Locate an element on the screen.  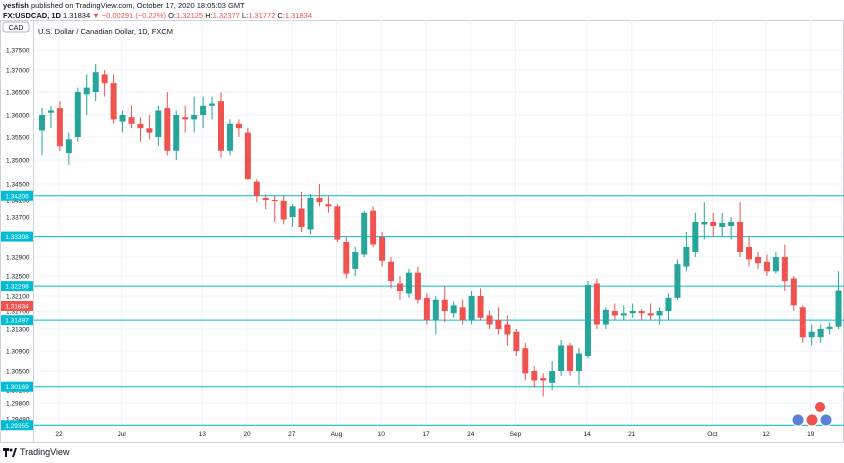
chart-title: U.S. Dollar / Canadian Dollar, 1D, FXCM is located at coordinates (105, 31).